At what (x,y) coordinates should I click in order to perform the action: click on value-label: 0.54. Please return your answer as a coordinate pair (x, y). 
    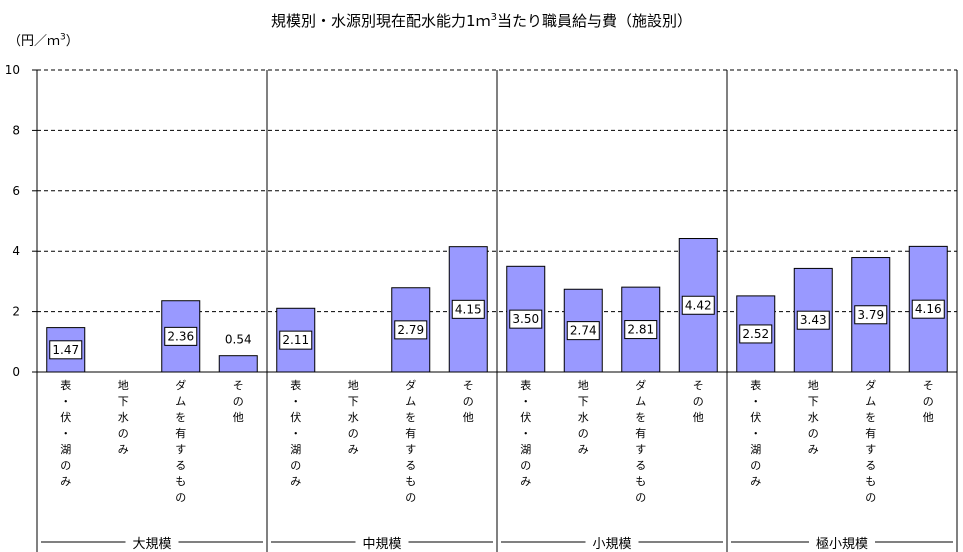
    Looking at the image, I should click on (238, 340).